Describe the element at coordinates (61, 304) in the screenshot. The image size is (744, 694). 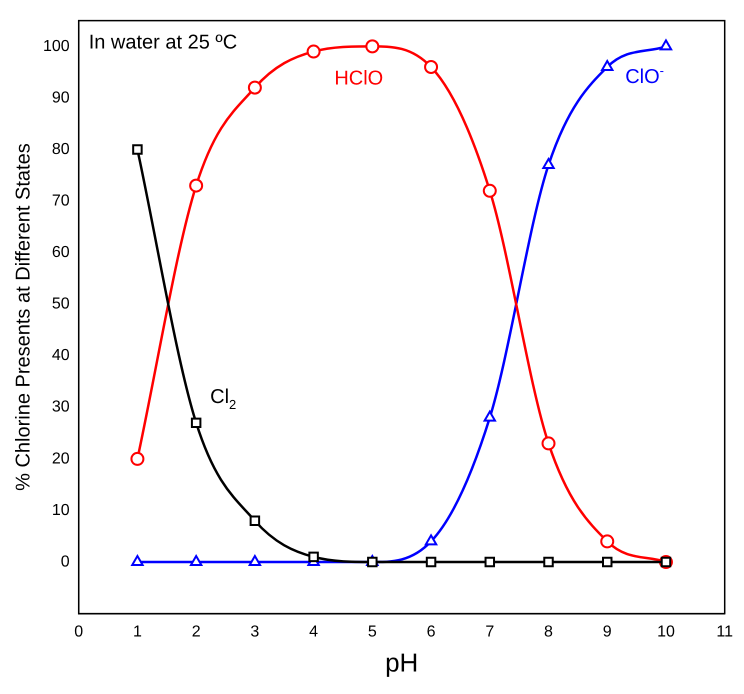
I see `y-tick-label: 50` at that location.